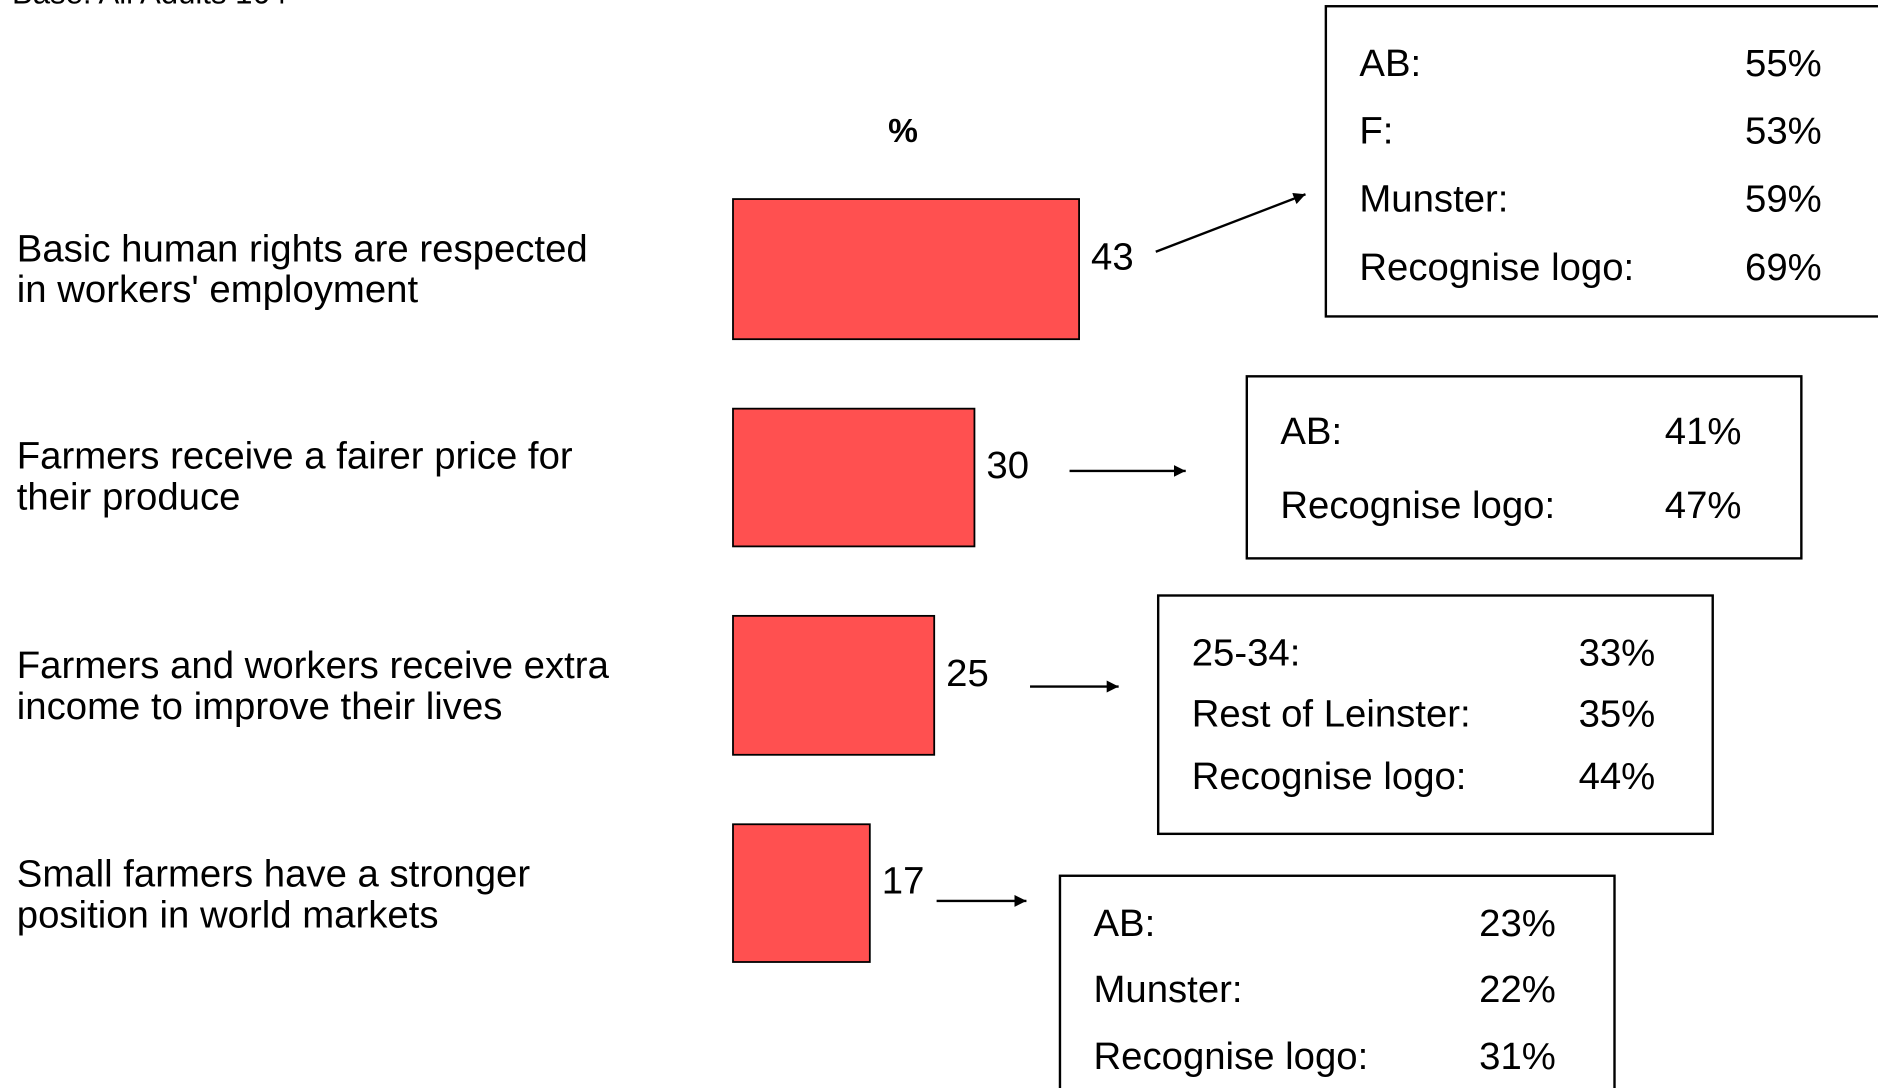 This screenshot has height=1088, width=1878. Describe the element at coordinates (1703, 505) in the screenshot. I see `callout-value: 47%` at that location.